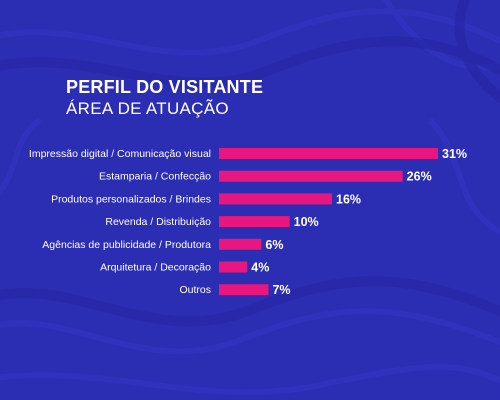  Describe the element at coordinates (131, 199) in the screenshot. I see `category-label: Produtos personalizados / Brindes` at that location.